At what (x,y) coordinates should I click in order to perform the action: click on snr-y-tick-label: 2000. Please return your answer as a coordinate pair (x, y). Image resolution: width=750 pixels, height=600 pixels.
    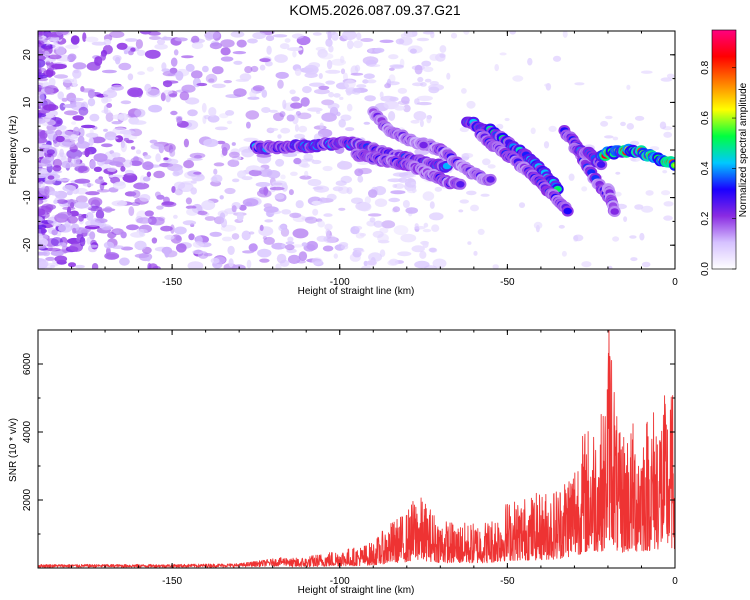
    Looking at the image, I should click on (27, 499).